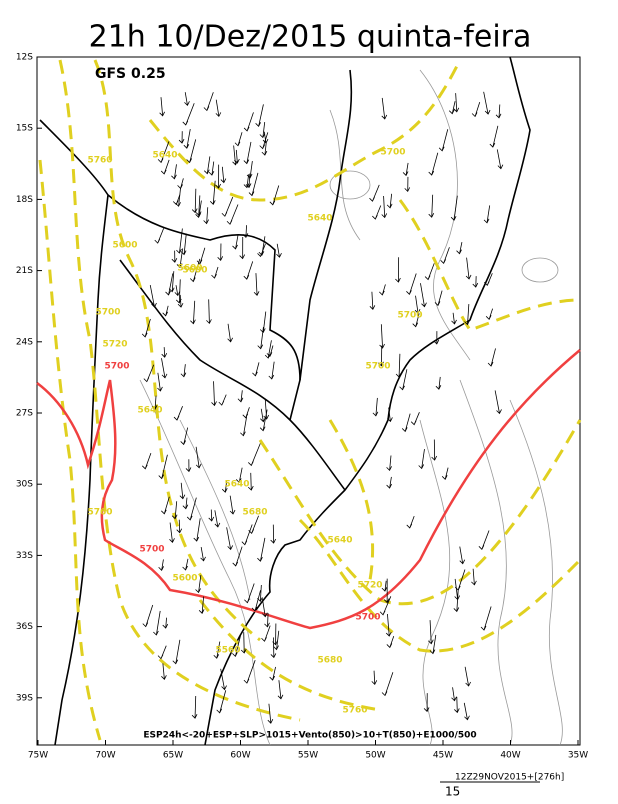  What do you see at coordinates (240, 756) in the screenshot?
I see `lon-label: 60W` at bounding box center [240, 756].